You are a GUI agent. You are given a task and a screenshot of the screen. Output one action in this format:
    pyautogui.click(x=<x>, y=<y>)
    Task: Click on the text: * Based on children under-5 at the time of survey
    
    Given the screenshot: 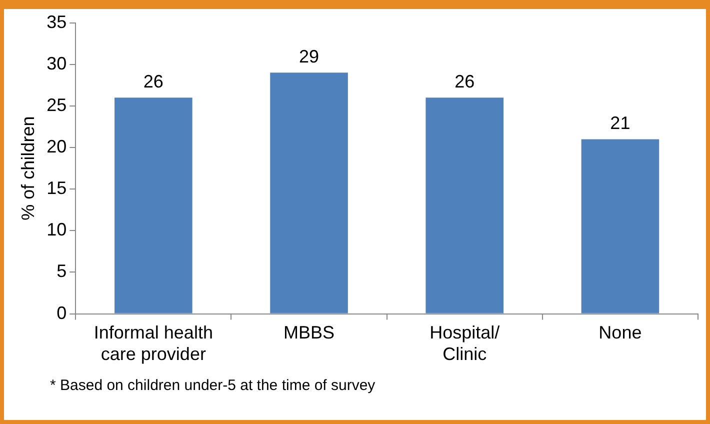 What is the action you would take?
    pyautogui.click(x=213, y=385)
    